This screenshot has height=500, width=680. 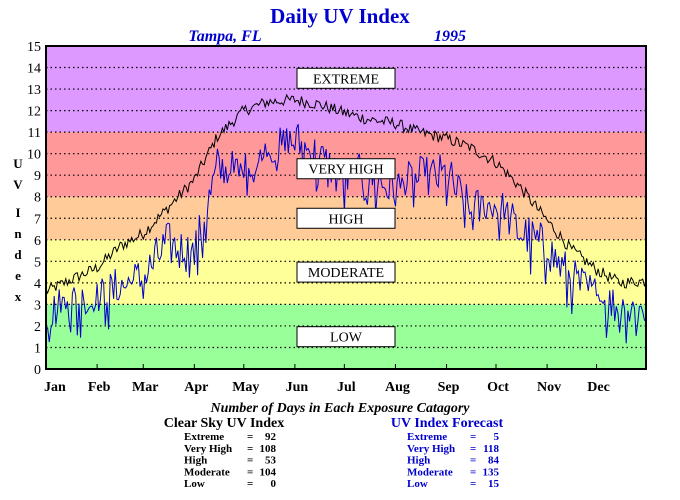 I want to click on y-label-char: I, so click(x=17, y=212).